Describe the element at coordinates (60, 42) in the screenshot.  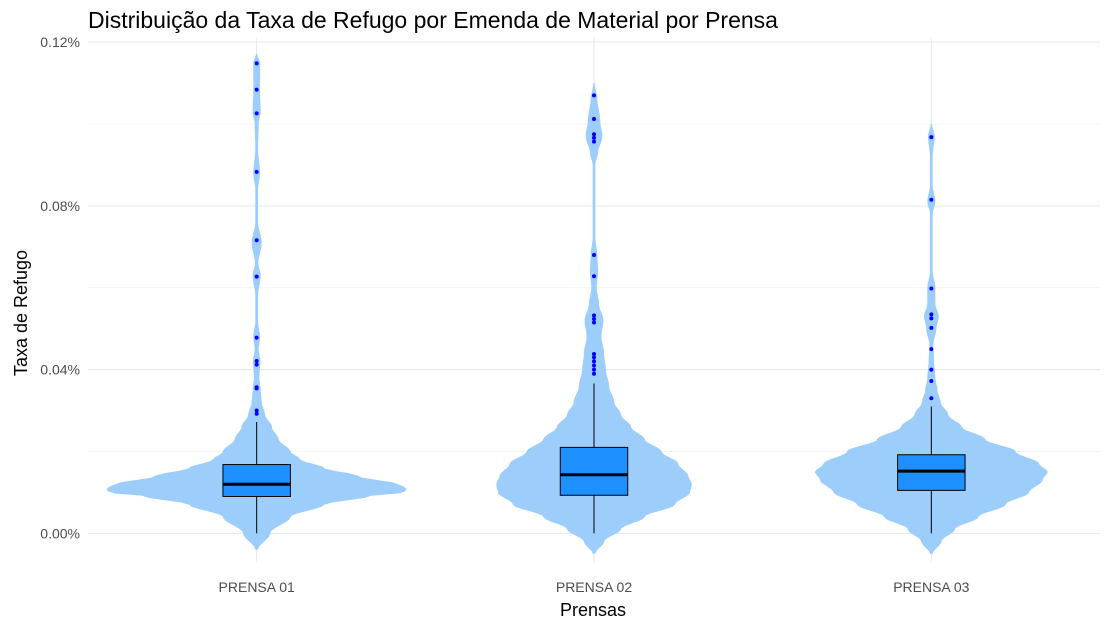
I see `y-tick-label: 0.12%` at that location.